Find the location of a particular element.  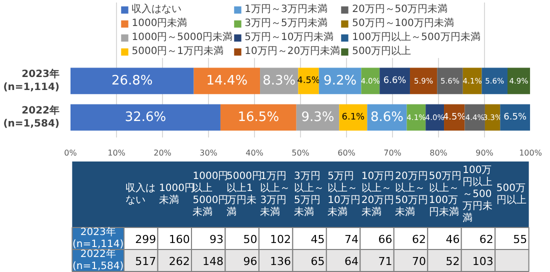

data-label: 102 is located at coordinates (281, 239).